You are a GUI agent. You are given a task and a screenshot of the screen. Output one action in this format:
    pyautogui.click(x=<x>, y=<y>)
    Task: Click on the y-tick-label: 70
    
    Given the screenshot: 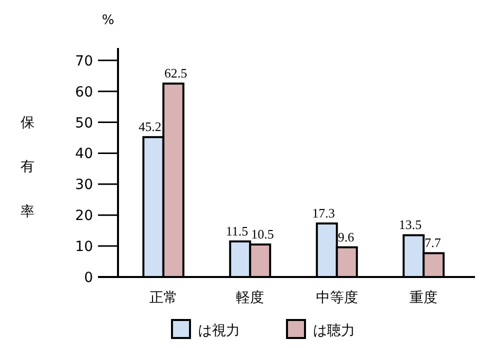 What is the action you would take?
    pyautogui.click(x=84, y=61)
    